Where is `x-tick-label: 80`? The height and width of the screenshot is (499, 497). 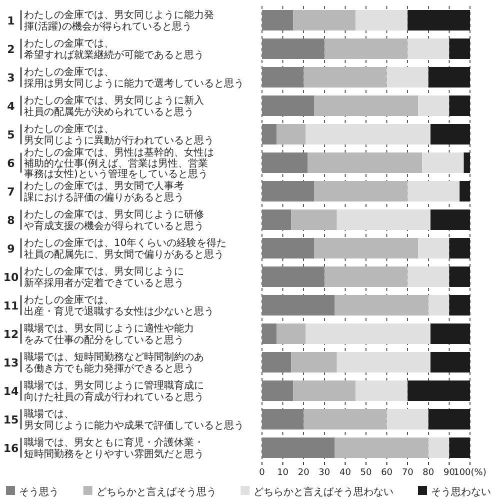
x-tick-label: 80 is located at coordinates (428, 473).